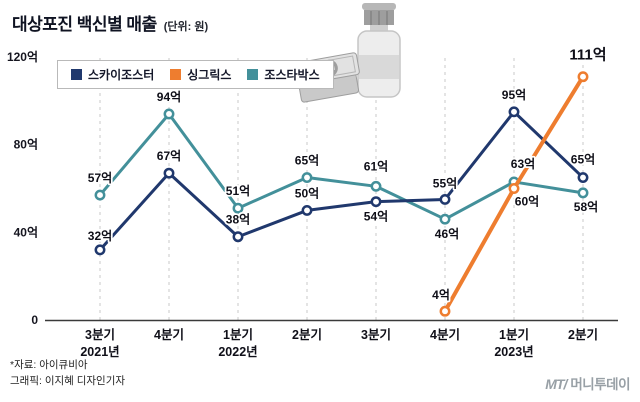  I want to click on data-point-label: 4억, so click(441, 295).